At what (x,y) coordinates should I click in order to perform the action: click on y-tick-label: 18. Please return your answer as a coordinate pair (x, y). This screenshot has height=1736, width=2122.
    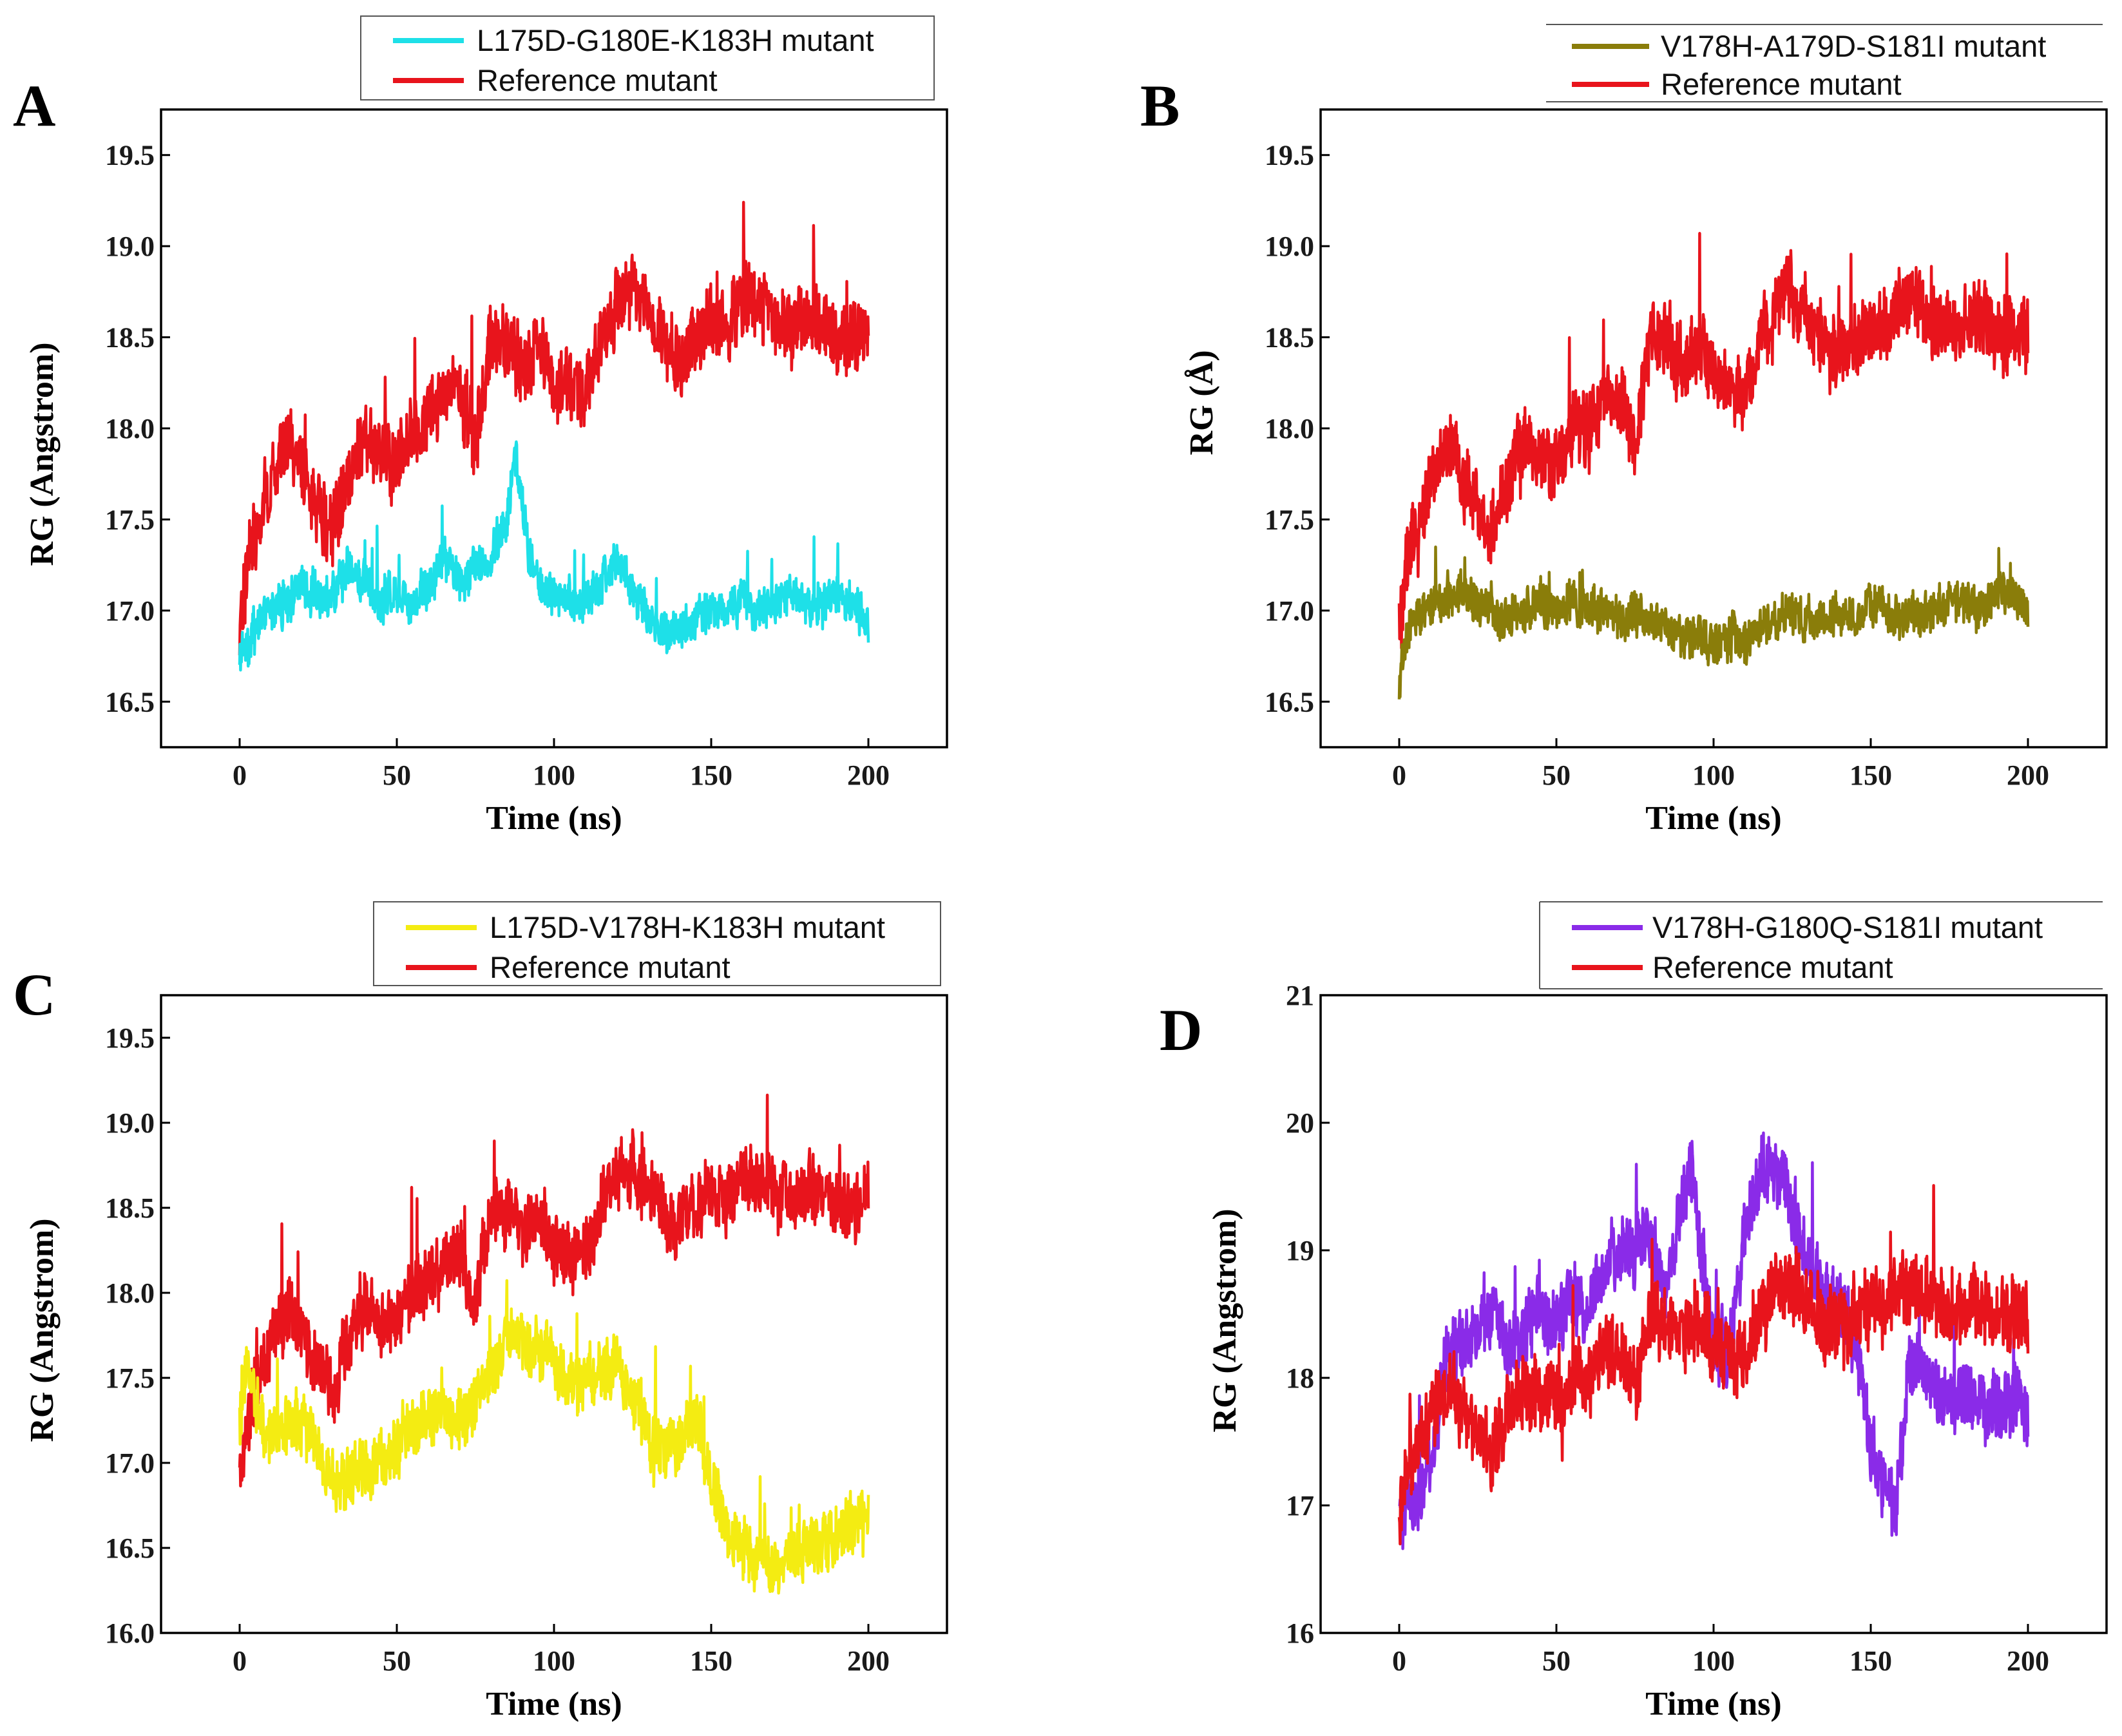
    Looking at the image, I should click on (1300, 1378).